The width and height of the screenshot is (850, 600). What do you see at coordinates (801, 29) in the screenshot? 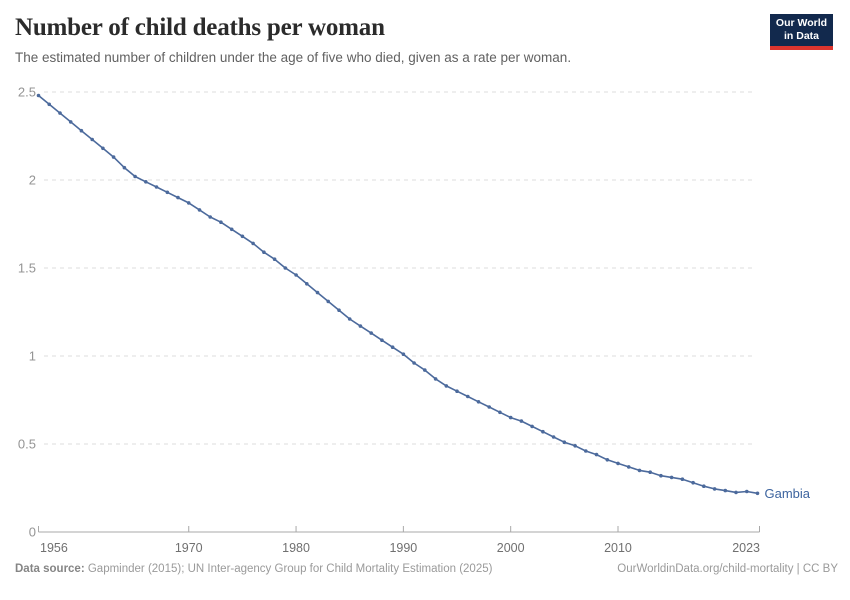
I see `owid-logo-text: Our World in Data` at bounding box center [801, 29].